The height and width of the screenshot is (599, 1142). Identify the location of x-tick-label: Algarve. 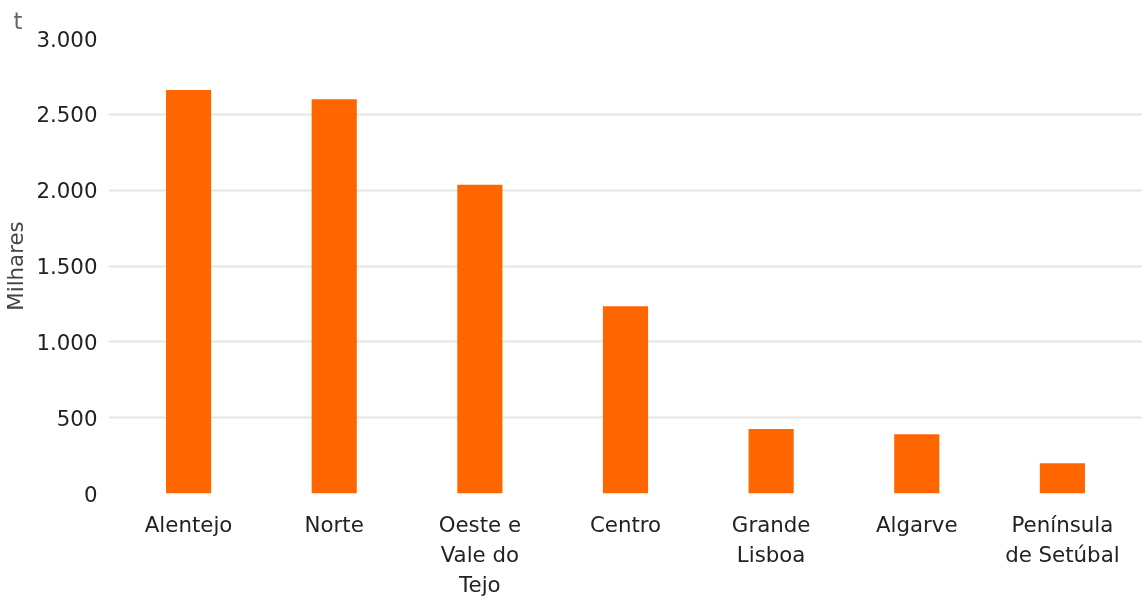
(916, 524).